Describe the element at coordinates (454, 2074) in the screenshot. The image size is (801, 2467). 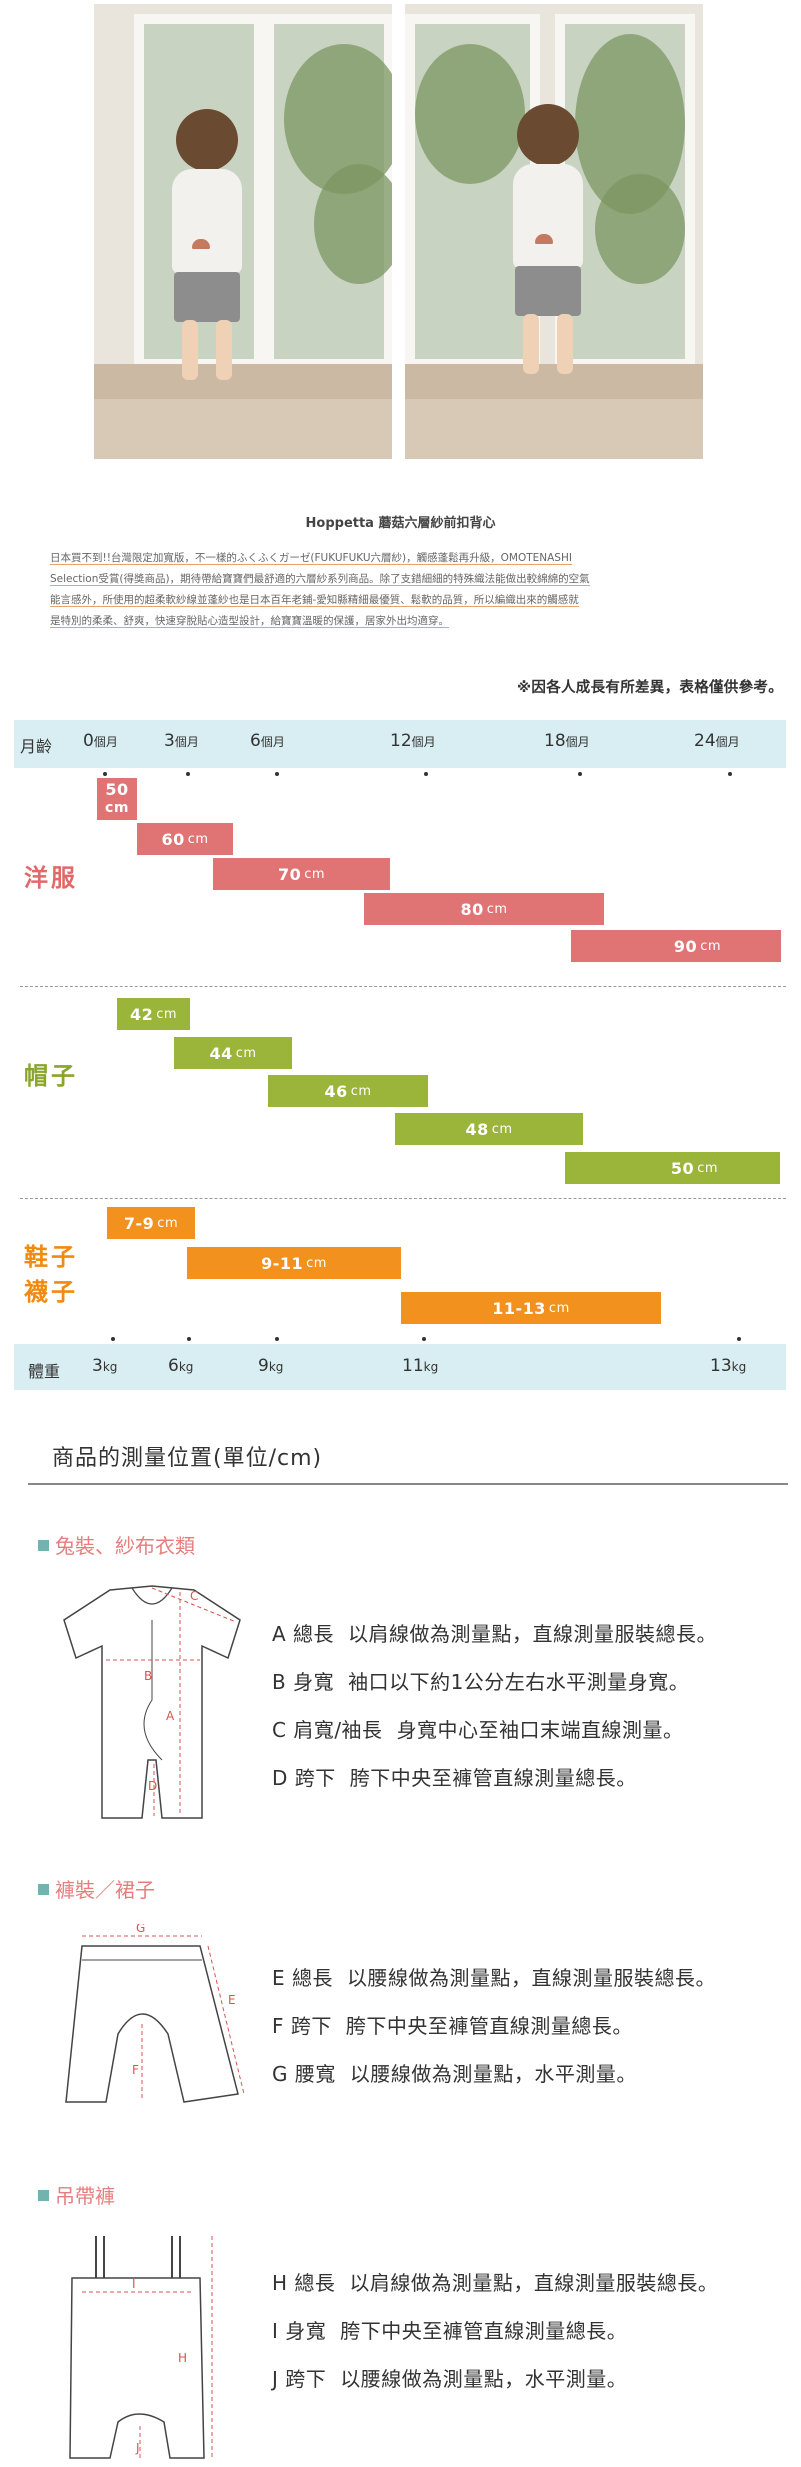
I see `measure-line: G 腰寬 以腰線做為測量點，水平測量。` at that location.